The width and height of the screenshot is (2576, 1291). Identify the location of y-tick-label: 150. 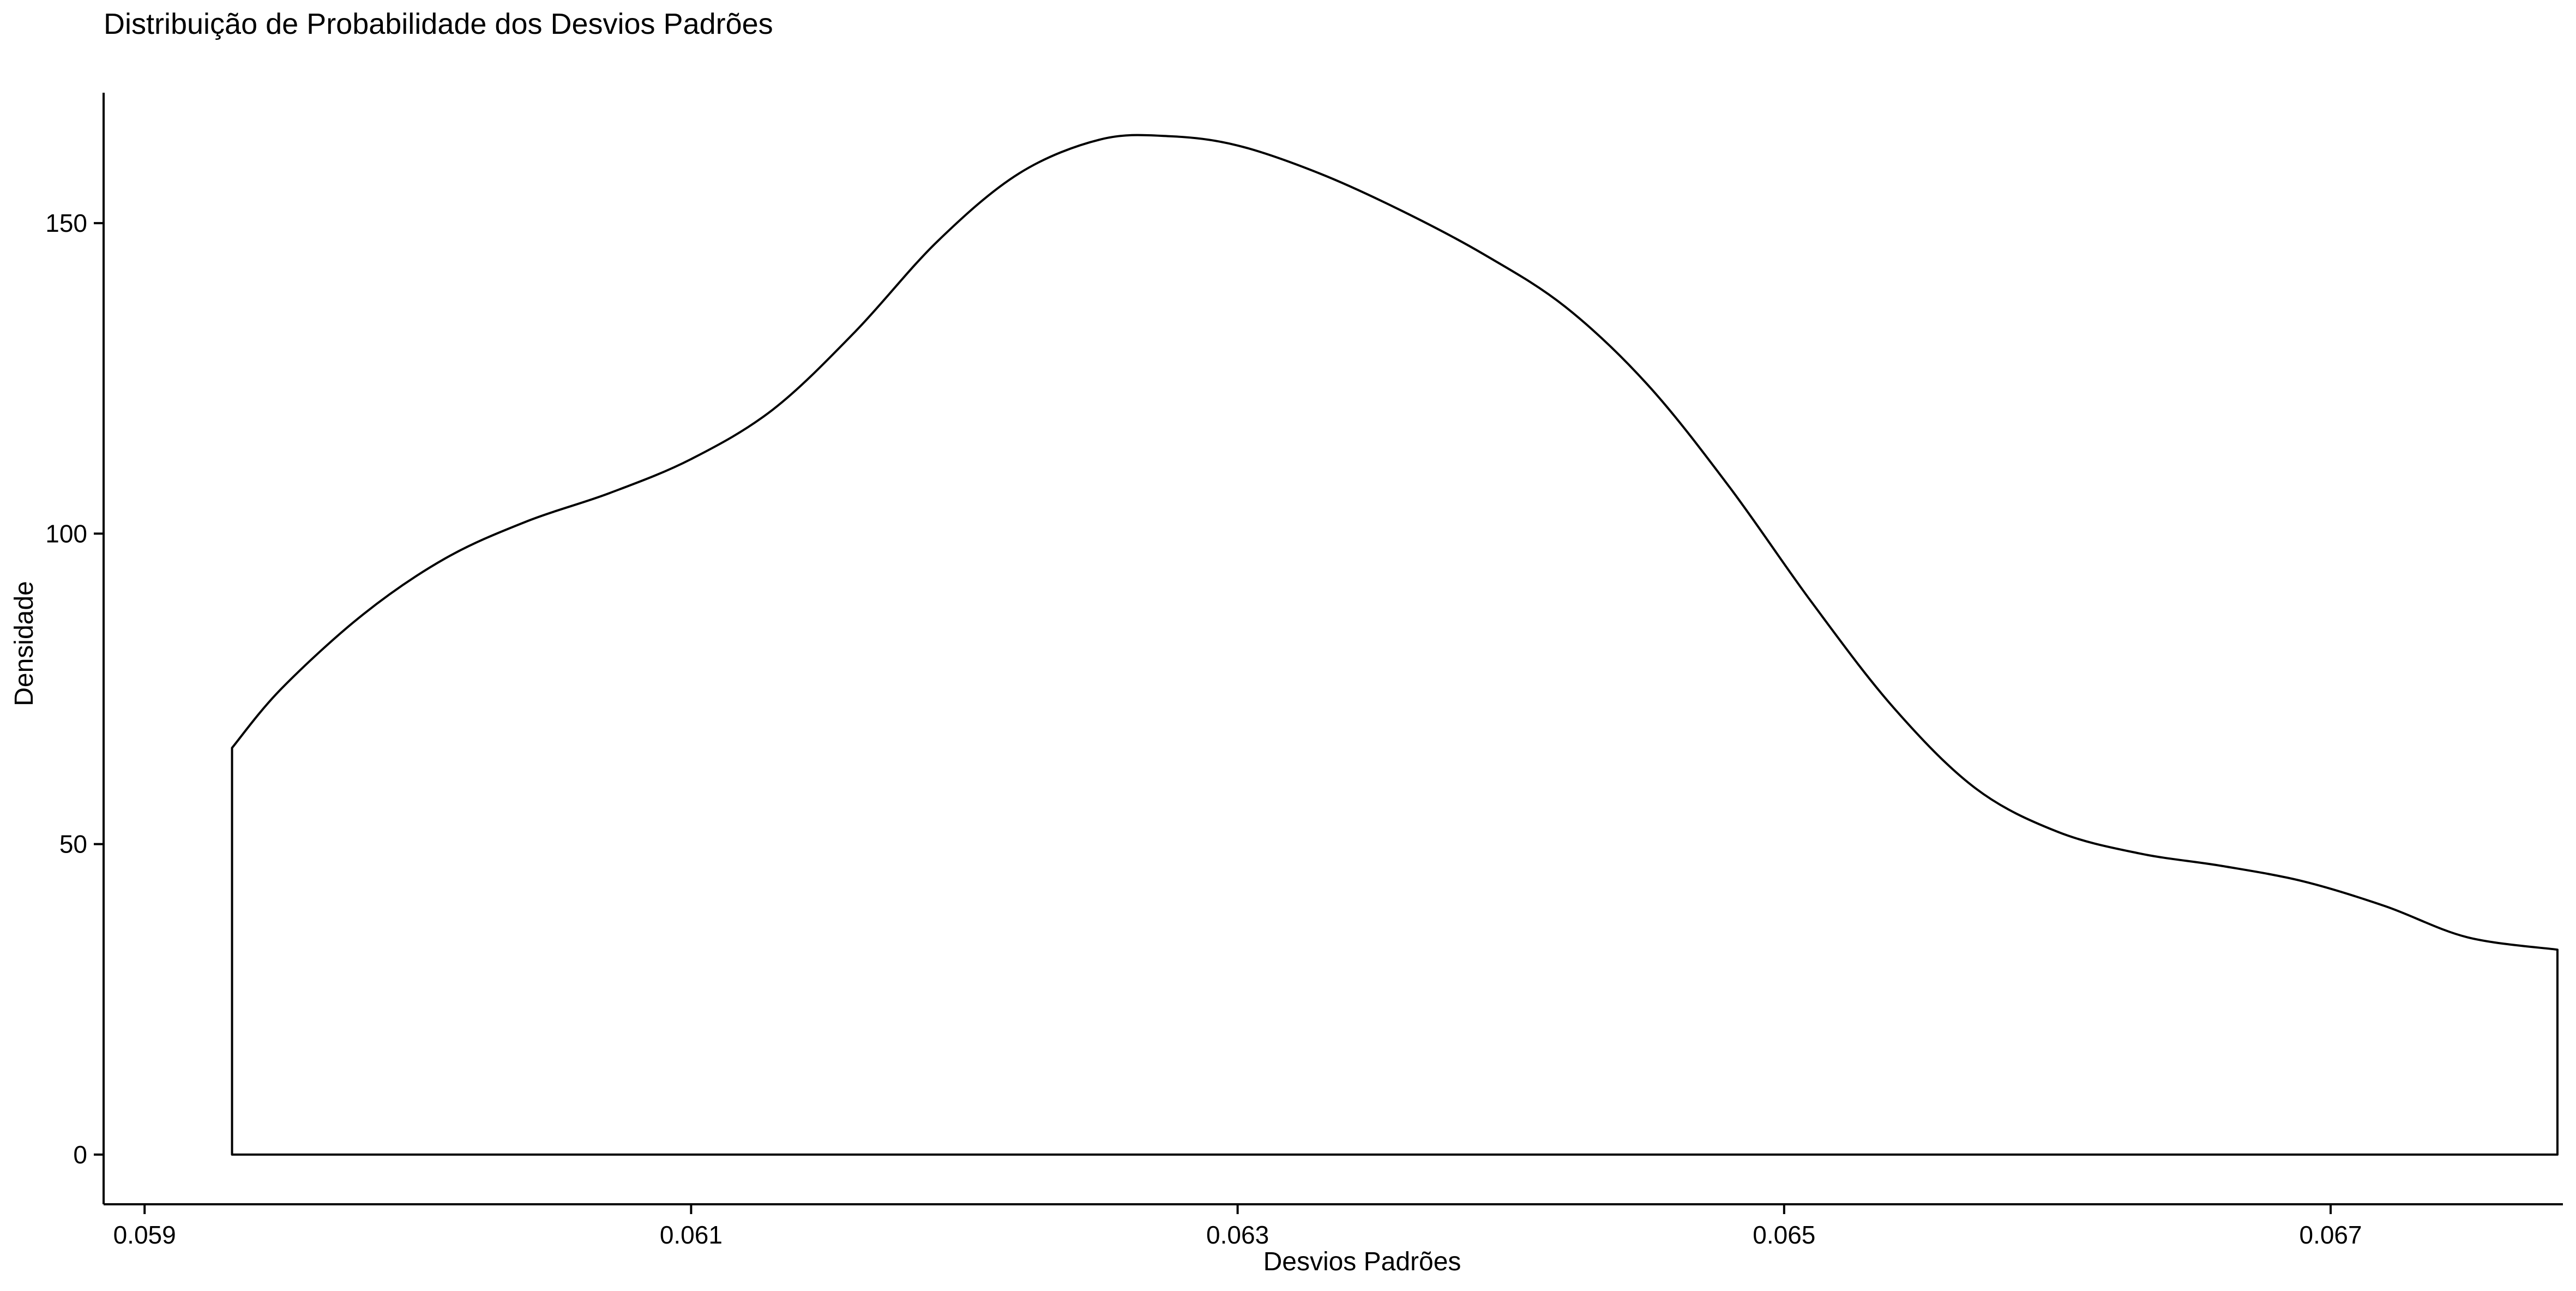
(66, 223).